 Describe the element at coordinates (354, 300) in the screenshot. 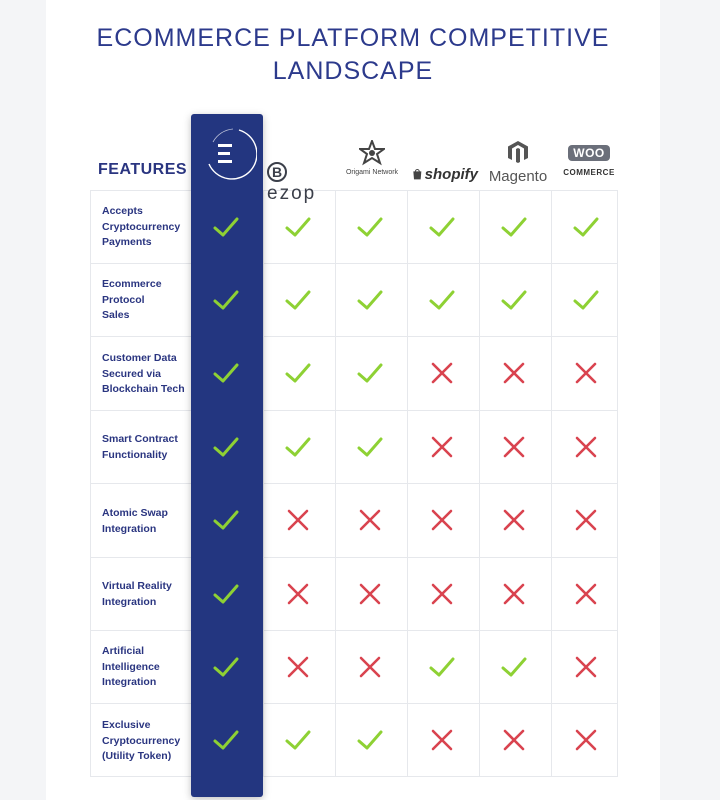

I see `table-row: Ecommerce Protocol Sales` at that location.